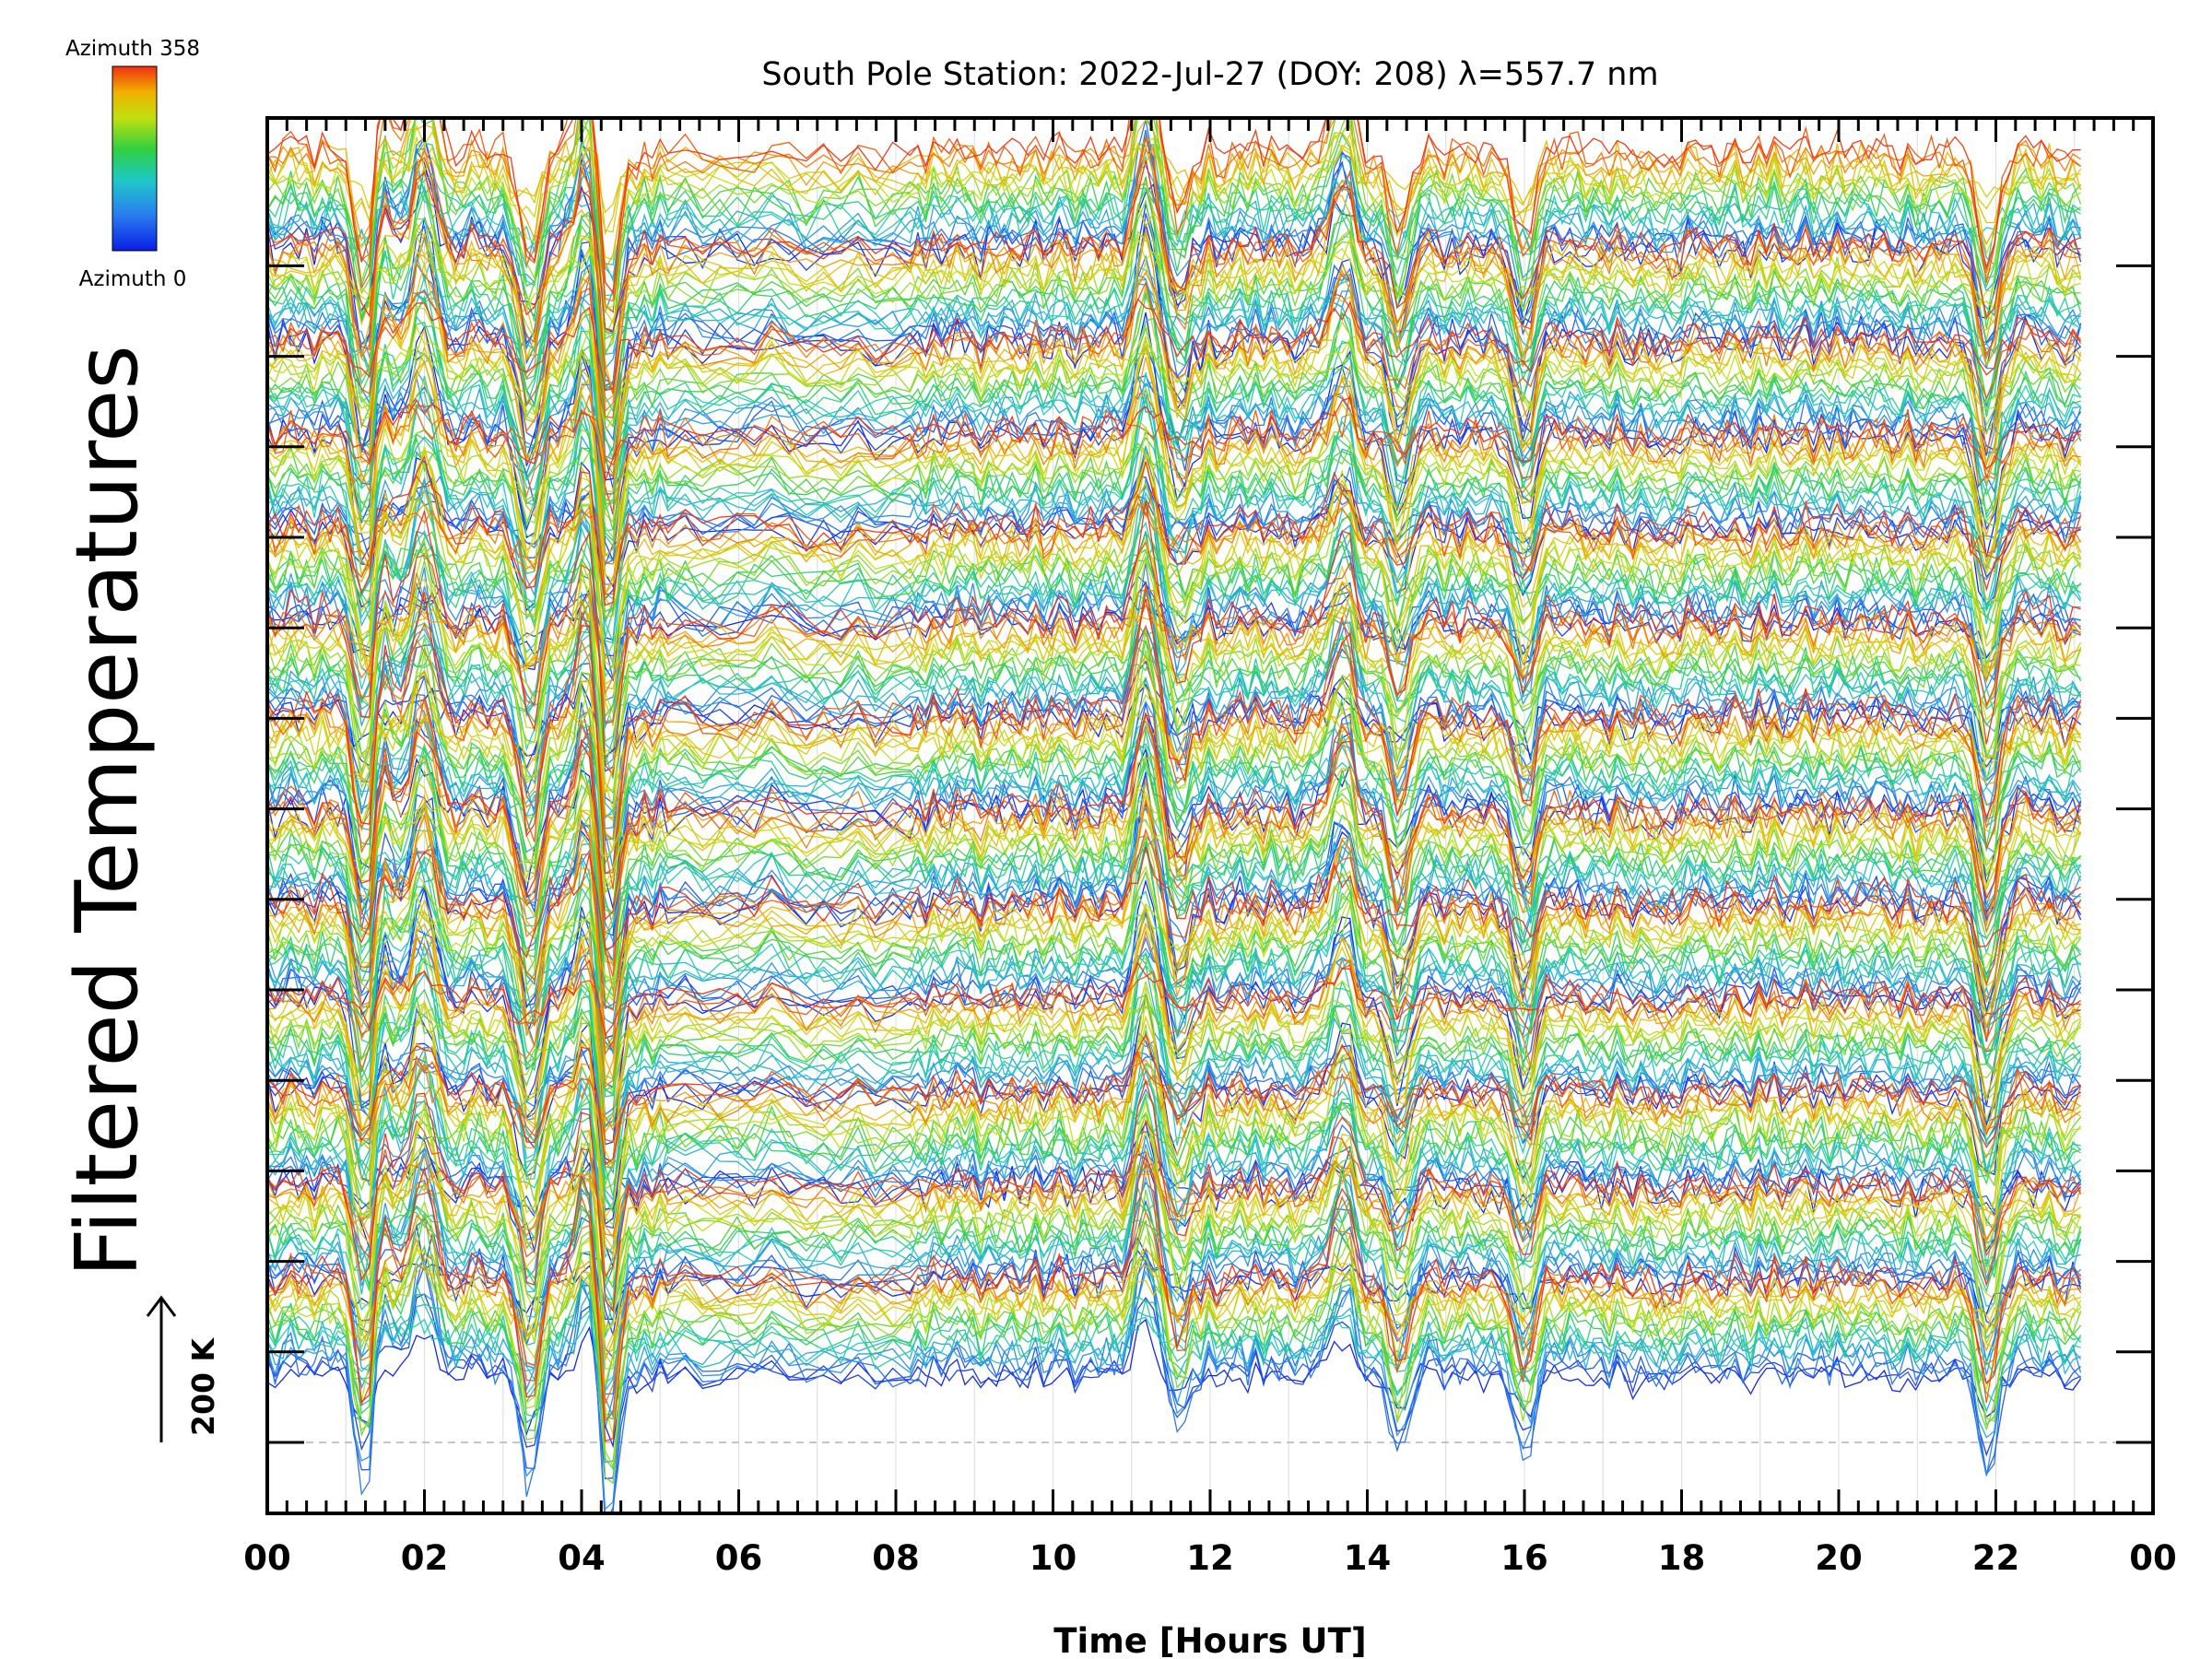 The width and height of the screenshot is (2212, 1659). I want to click on x-tick-label: 20, so click(1839, 1558).